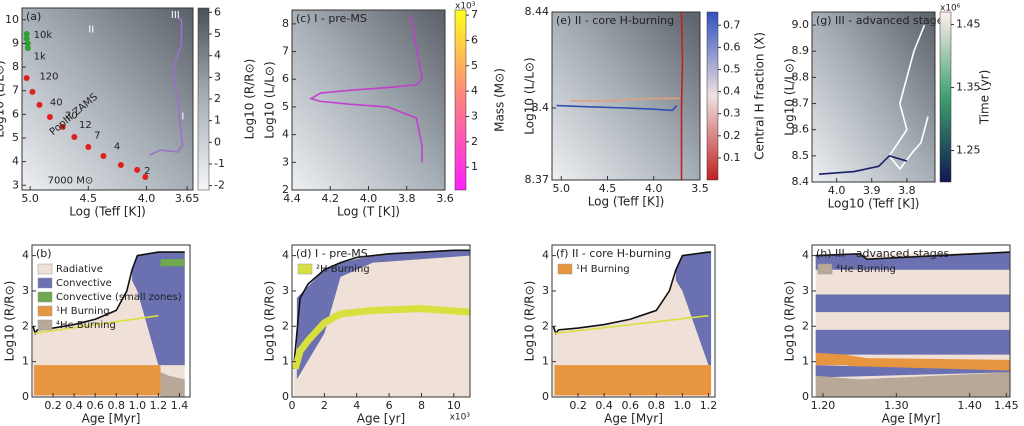  What do you see at coordinates (175, 15) in the screenshot?
I see `annotation: III` at bounding box center [175, 15].